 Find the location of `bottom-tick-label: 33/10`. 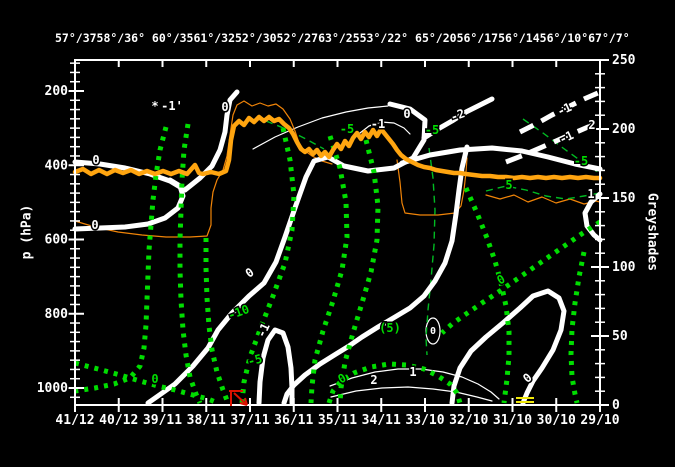

bottom-tick-label: 33/10 is located at coordinates (424, 420).